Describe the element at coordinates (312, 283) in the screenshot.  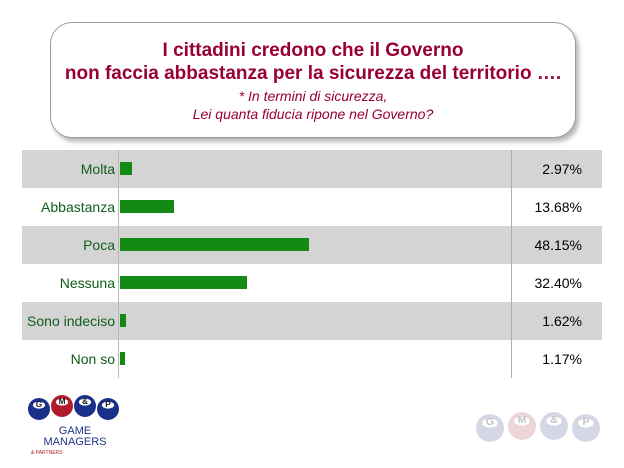
I see `chart-row: Nessuna 32.40%` at that location.